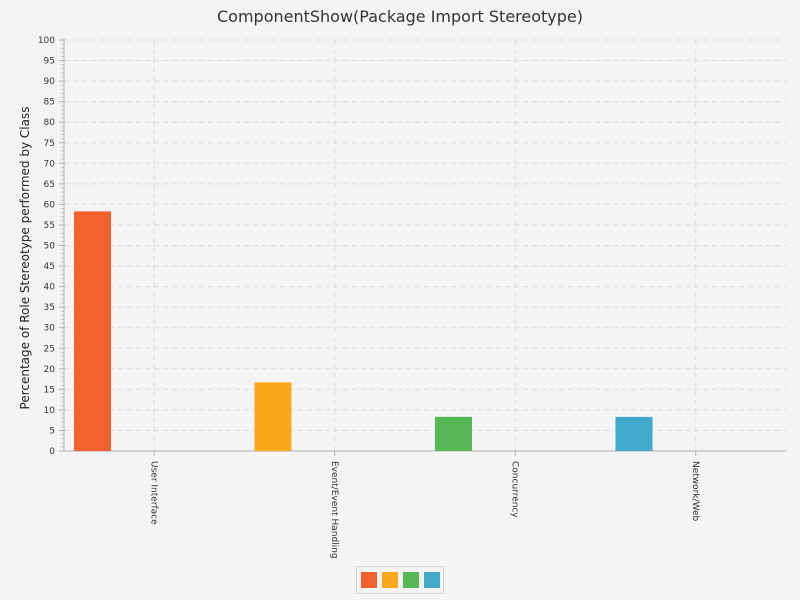 The image size is (800, 600). Describe the element at coordinates (50, 329) in the screenshot. I see `y-tick-label: 30` at that location.